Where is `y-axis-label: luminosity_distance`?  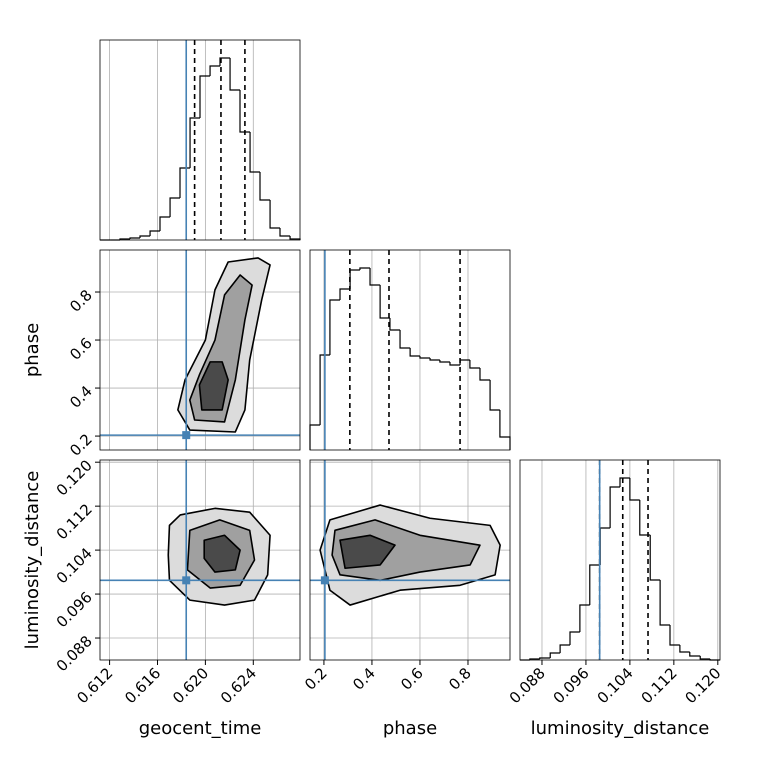 y-axis-label: luminosity_distance is located at coordinates (32, 560).